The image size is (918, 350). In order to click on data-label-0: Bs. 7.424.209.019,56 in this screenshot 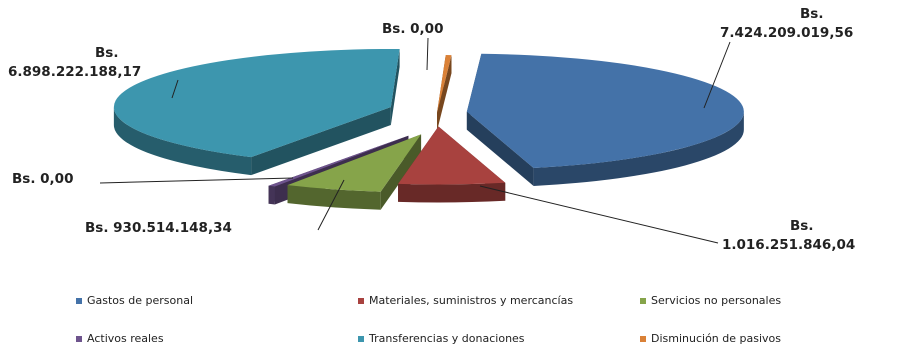, I will do `click(778, 57)`.